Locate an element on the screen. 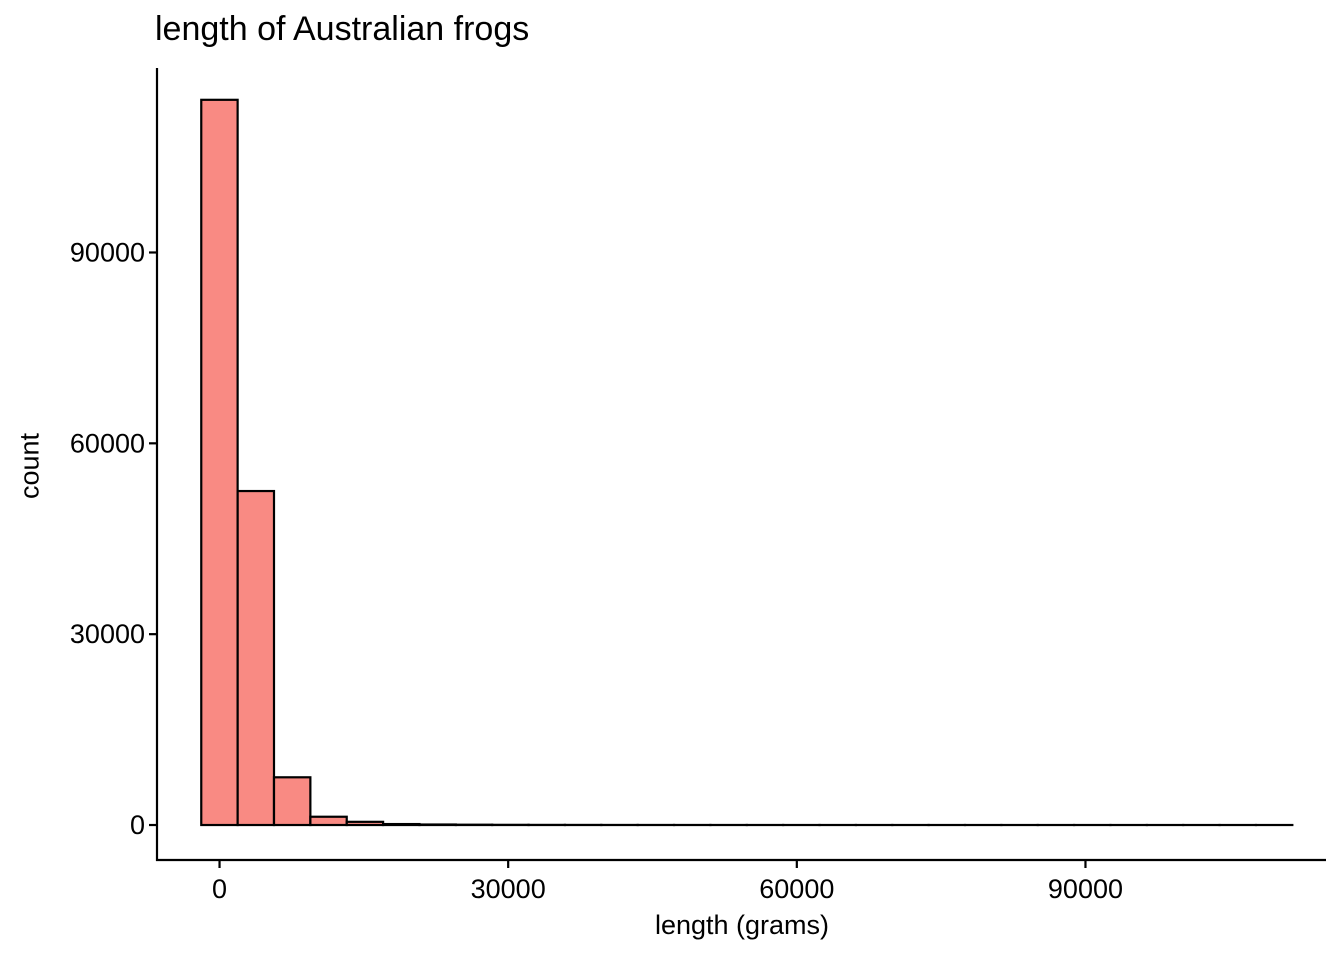  x-axis-label: length (grams) is located at coordinates (742, 925).